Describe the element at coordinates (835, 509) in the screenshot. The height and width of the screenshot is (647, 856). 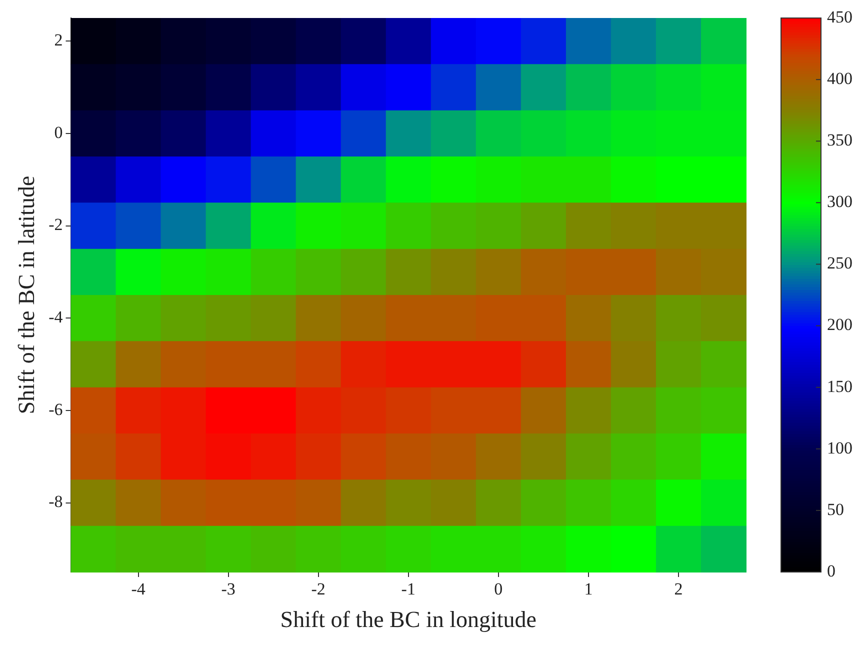
I see `color-bar-label: 50` at that location.